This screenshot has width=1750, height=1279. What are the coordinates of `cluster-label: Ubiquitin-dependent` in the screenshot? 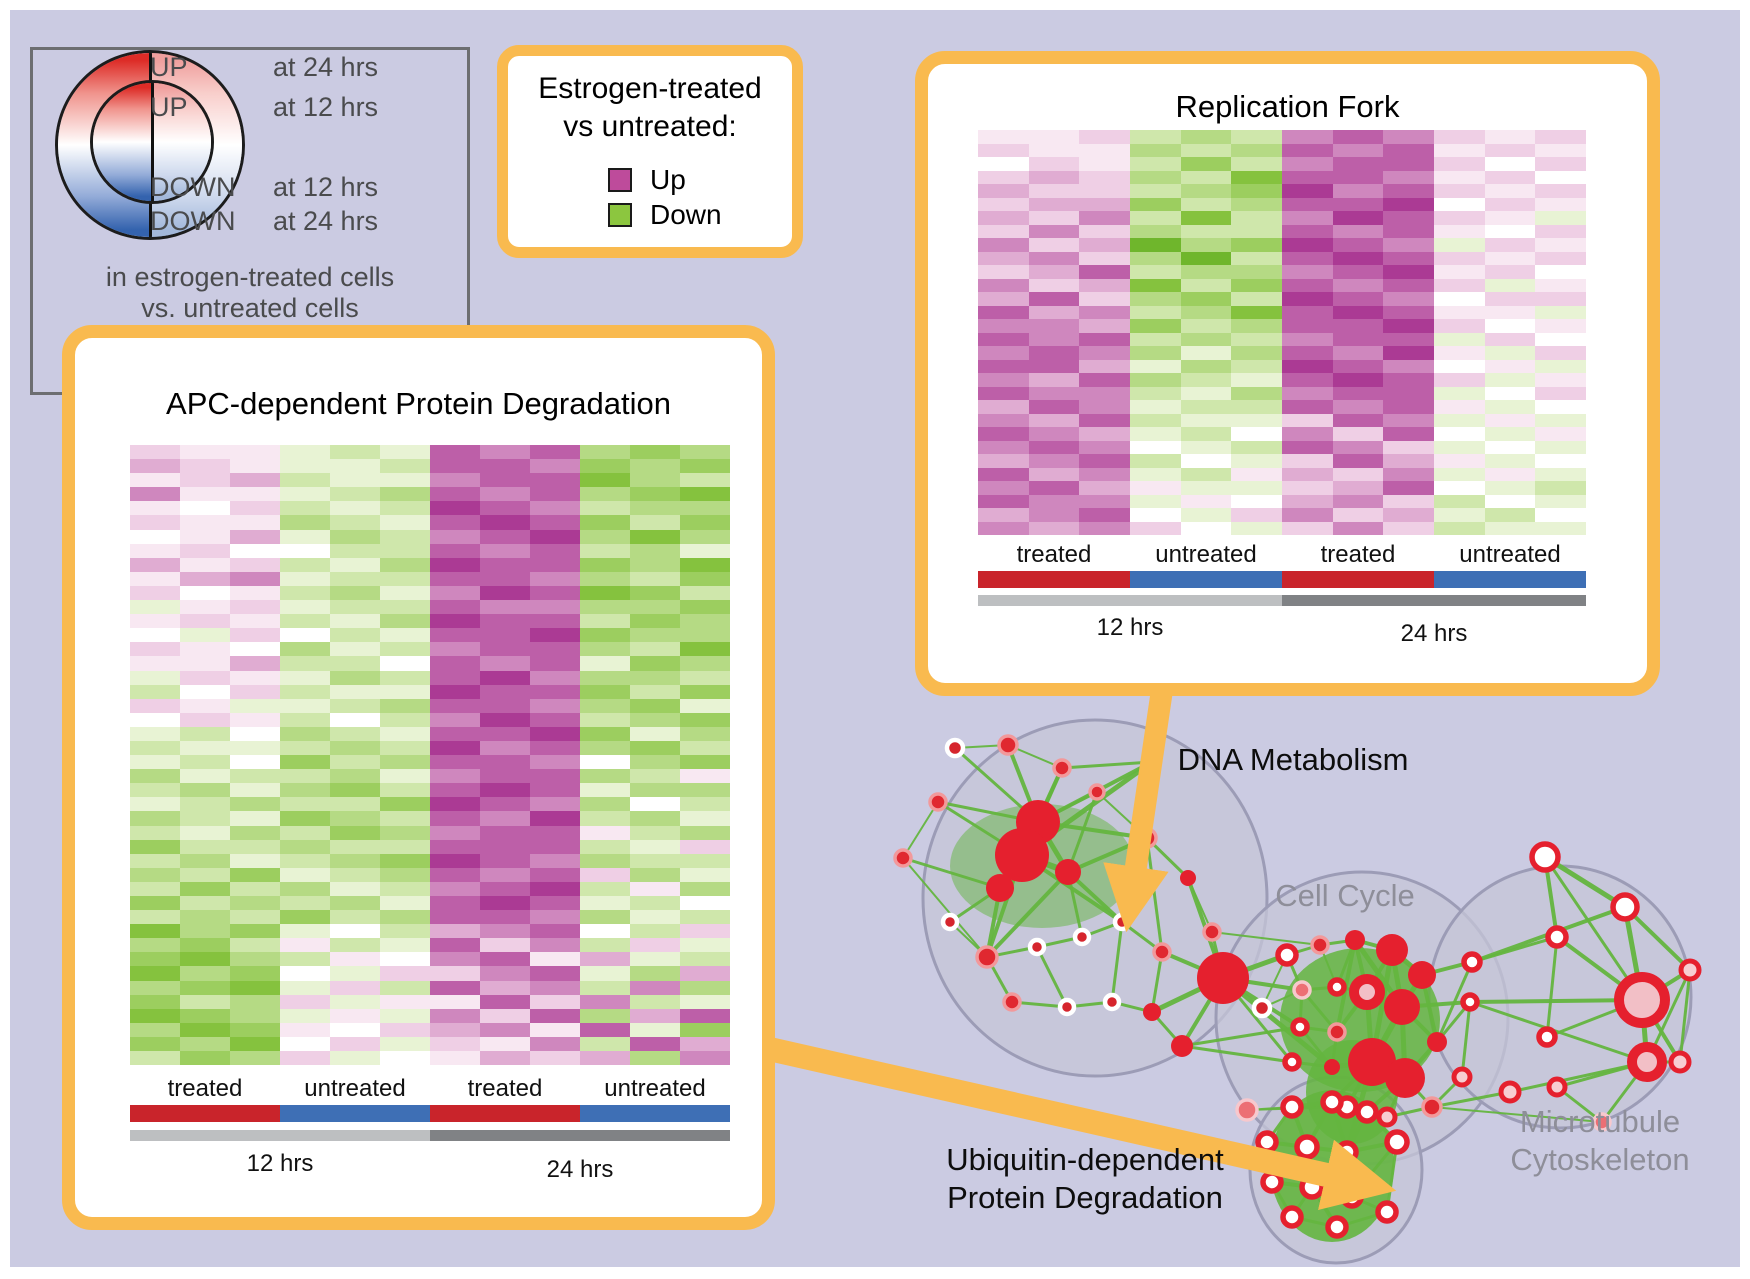 It's located at (1085, 1159).